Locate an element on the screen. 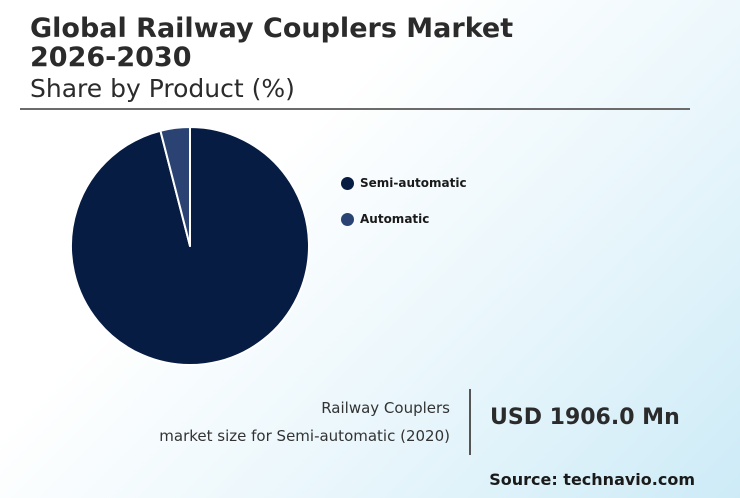 The image size is (740, 498). legend-swatch-semi-automatic is located at coordinates (347, 183).